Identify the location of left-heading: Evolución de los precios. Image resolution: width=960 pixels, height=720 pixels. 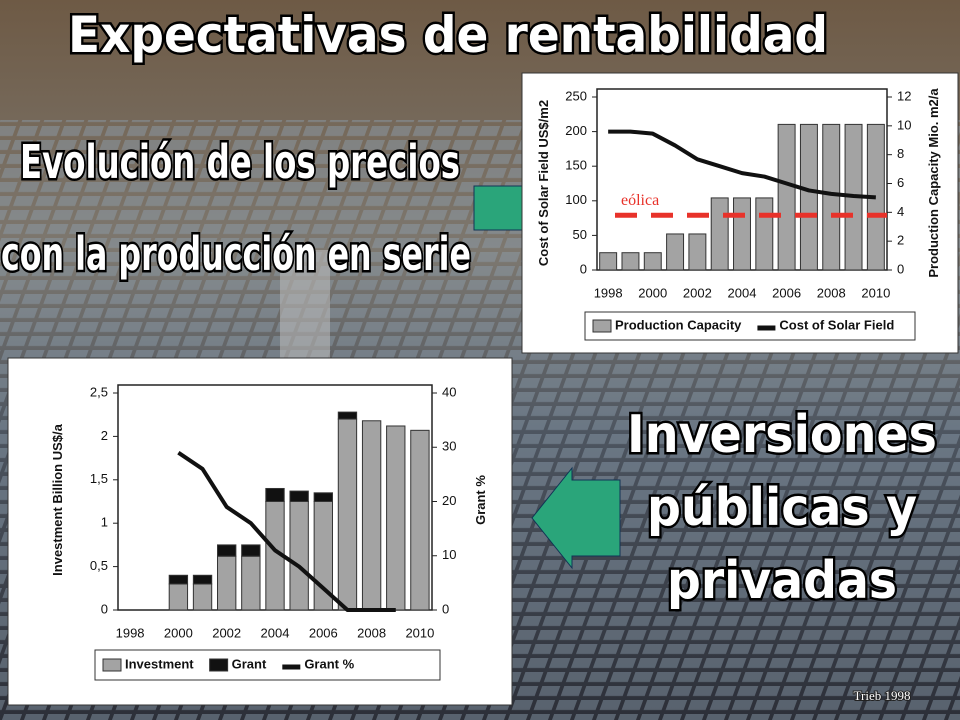
(240, 162).